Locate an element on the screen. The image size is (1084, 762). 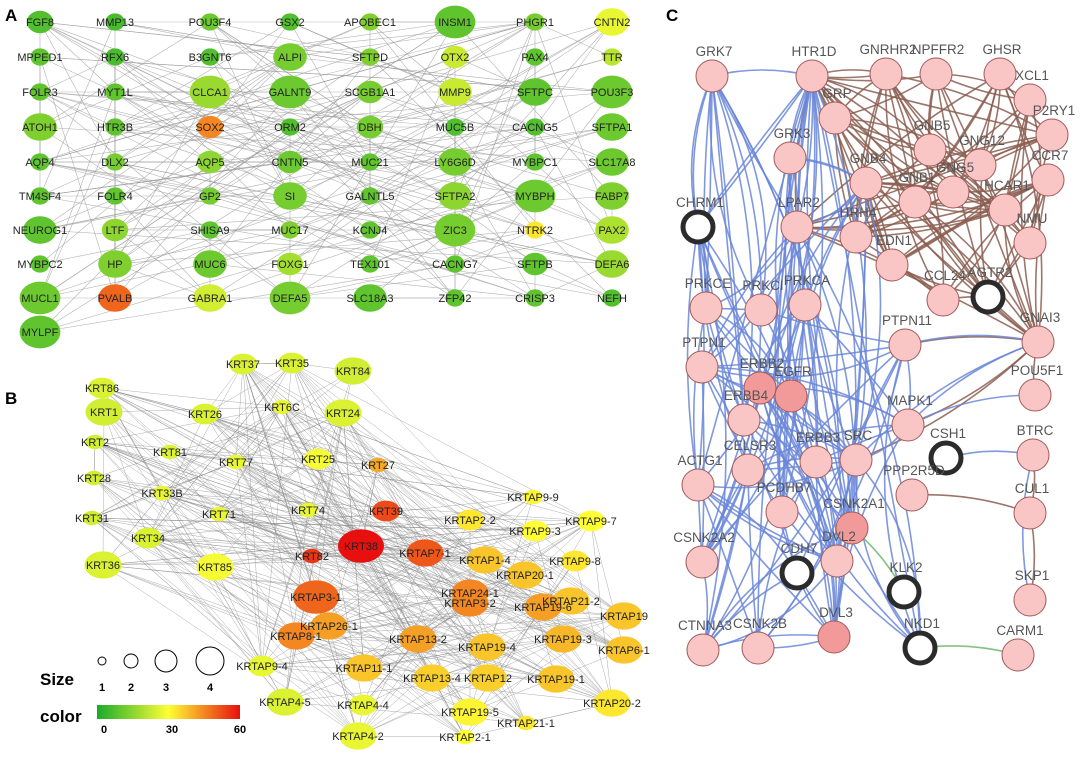
panel-b-label-krtap2-2: KRTAP2-2 is located at coordinates (470, 521).